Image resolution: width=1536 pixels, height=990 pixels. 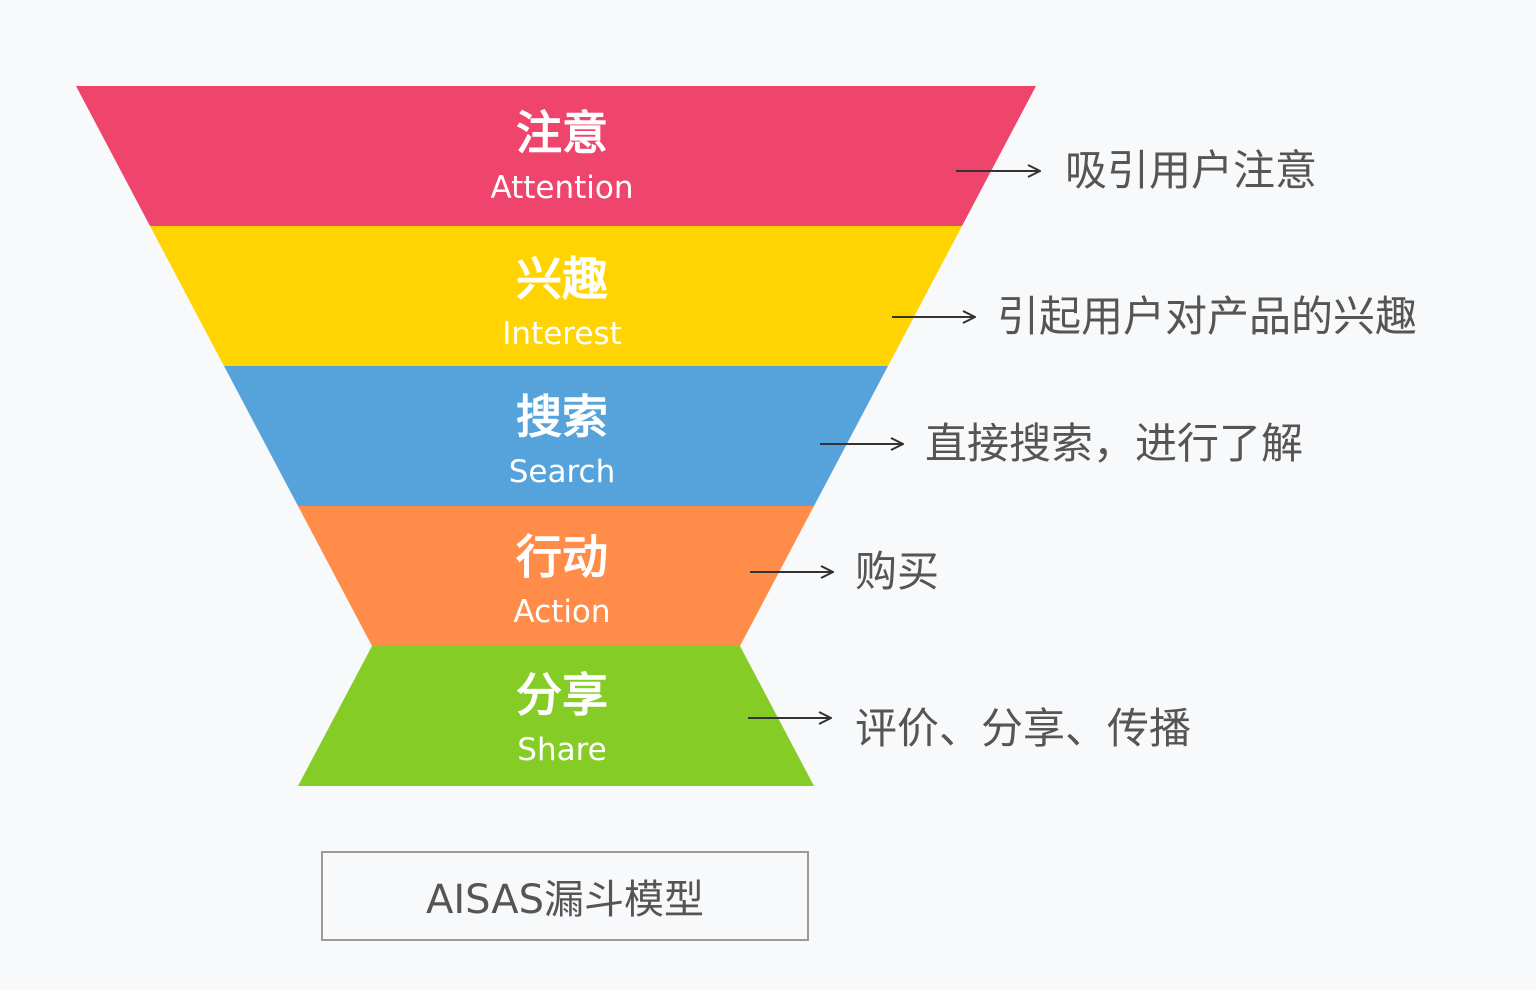 I want to click on stage-share-band, so click(x=556, y=716).